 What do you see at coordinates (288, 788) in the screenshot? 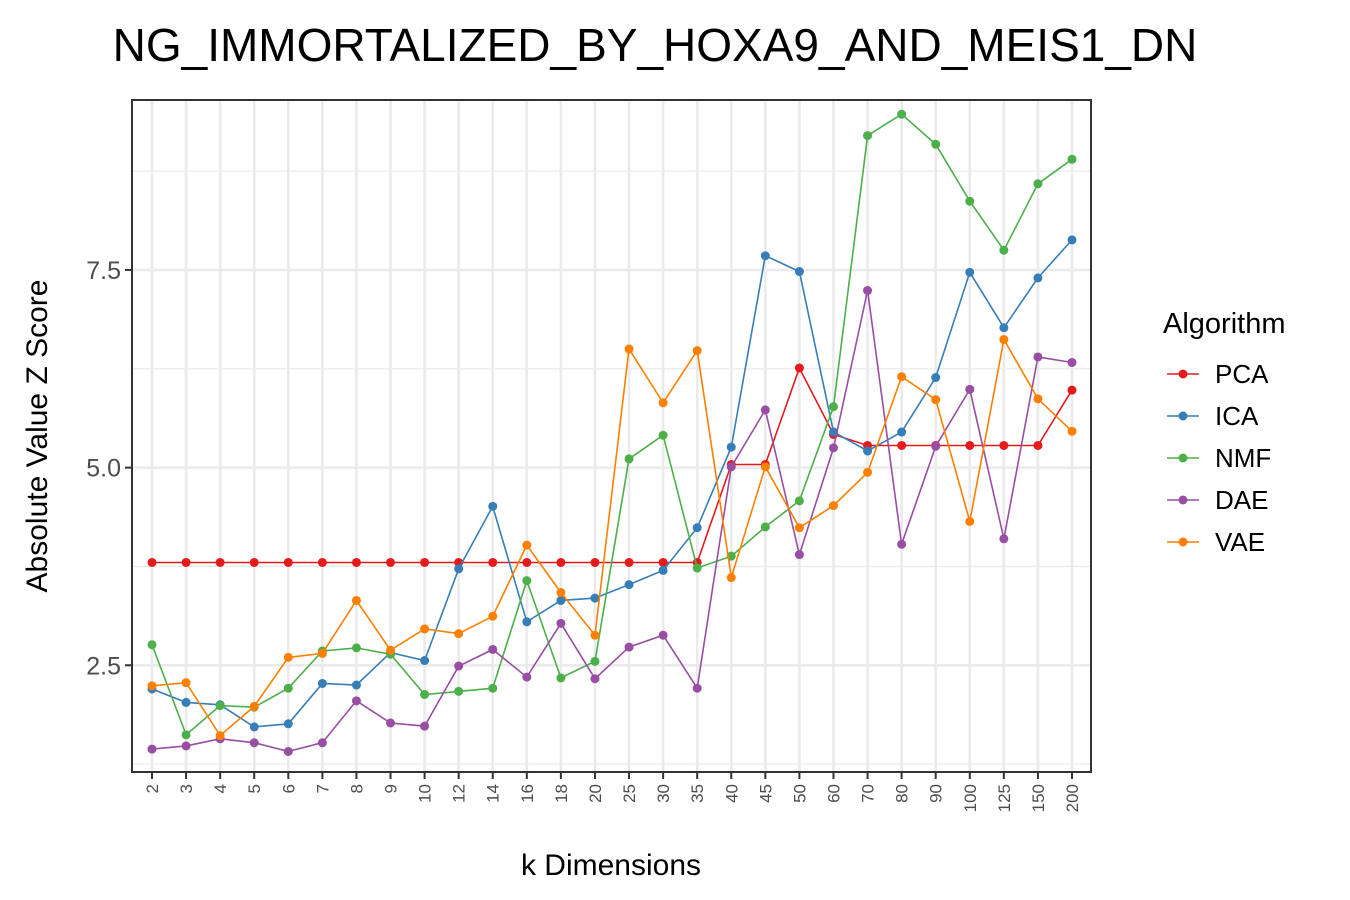
I see `x-tick-label: 6` at bounding box center [288, 788].